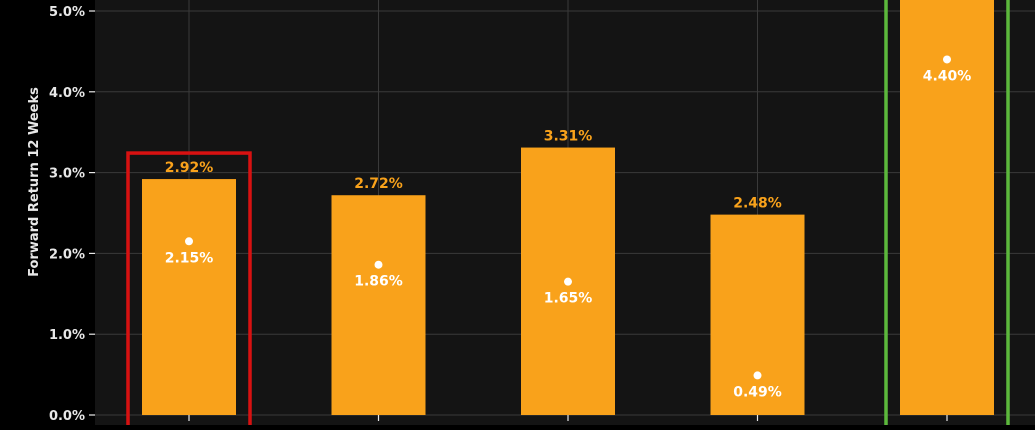 The width and height of the screenshot is (1035, 430). I want to click on y-tick-label: 5.0%, so click(67, 12).